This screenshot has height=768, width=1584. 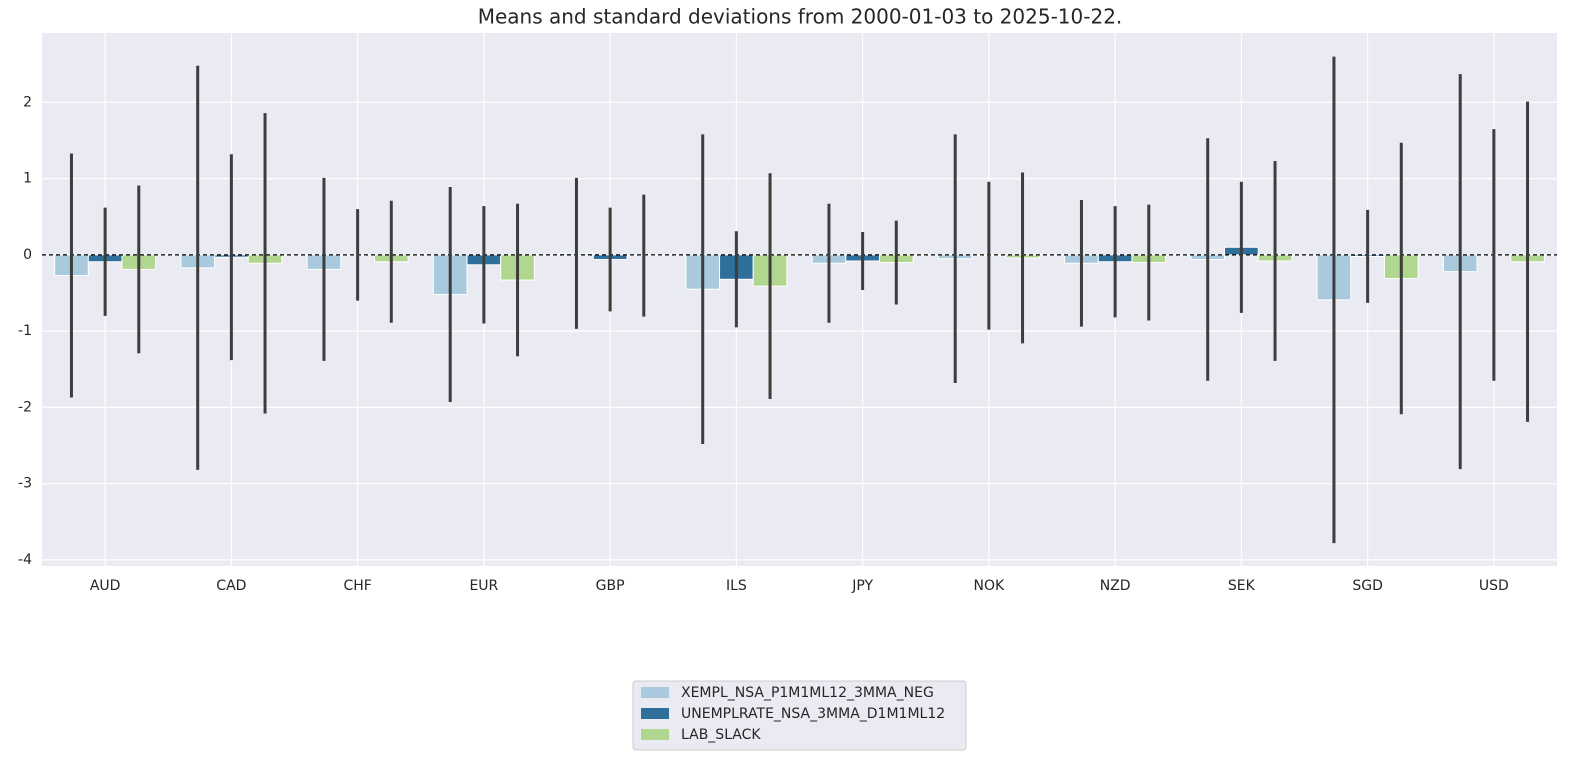 I want to click on x-tick-label: NZD, so click(x=1115, y=586).